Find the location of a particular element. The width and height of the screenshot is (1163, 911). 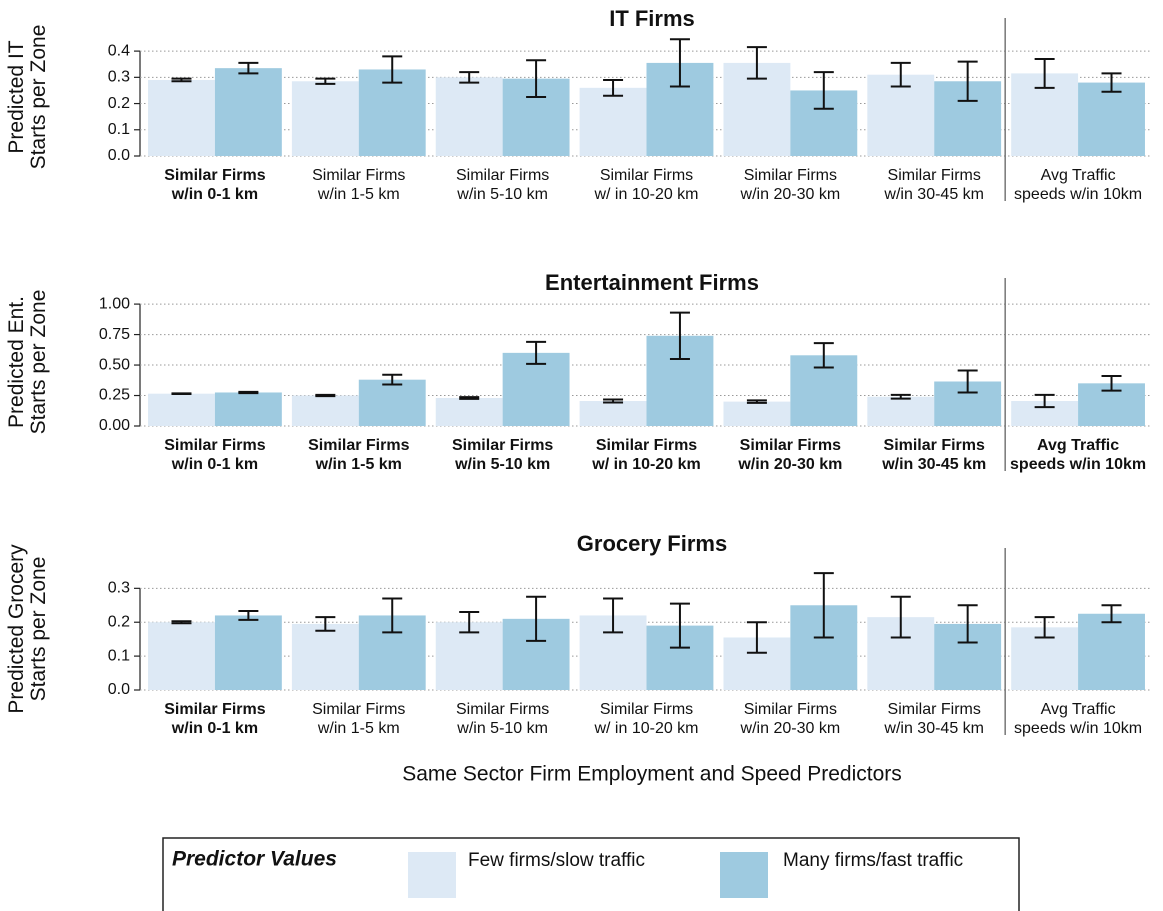

chart-title: Entertainment Firms is located at coordinates (652, 282).